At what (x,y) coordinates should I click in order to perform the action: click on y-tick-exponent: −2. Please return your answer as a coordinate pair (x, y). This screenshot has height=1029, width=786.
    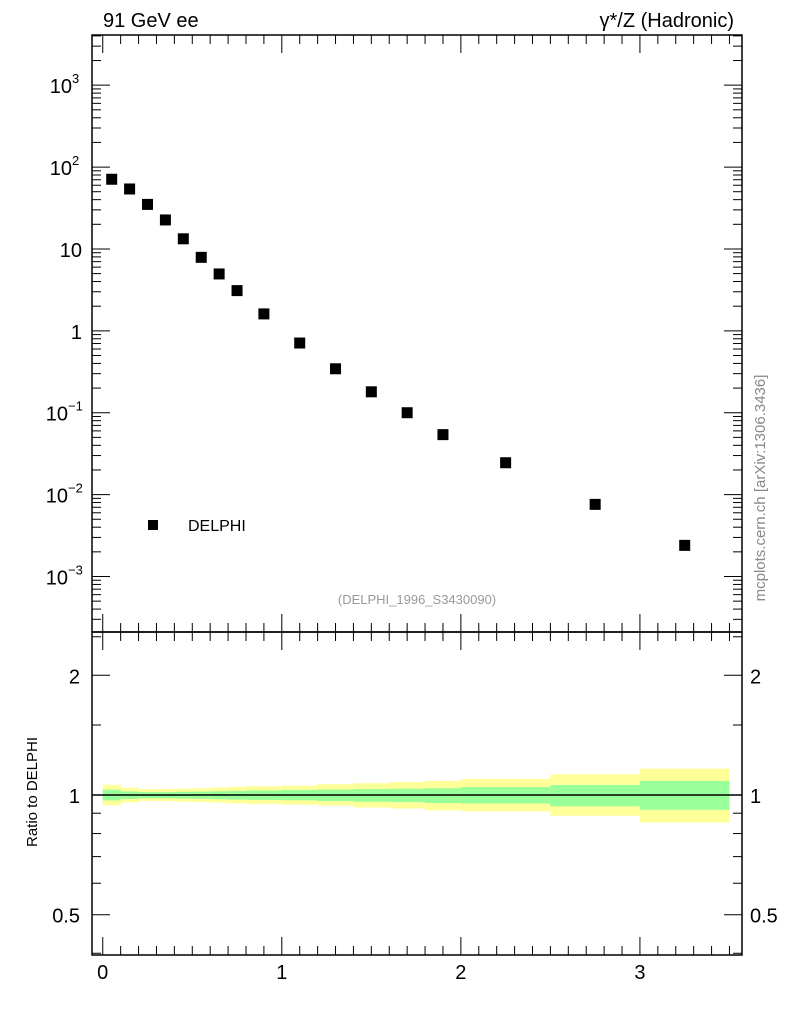
    Looking at the image, I should click on (75, 488).